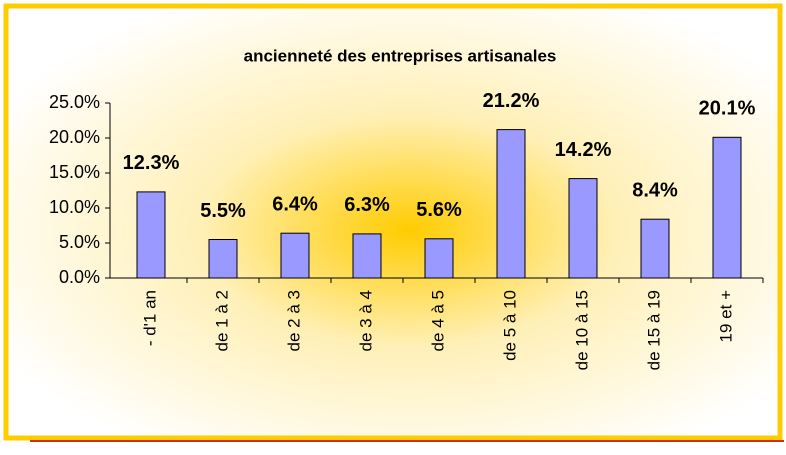 Image resolution: width=786 pixels, height=455 pixels. Describe the element at coordinates (79, 277) in the screenshot. I see `y-tick-label: 0.0%` at that location.